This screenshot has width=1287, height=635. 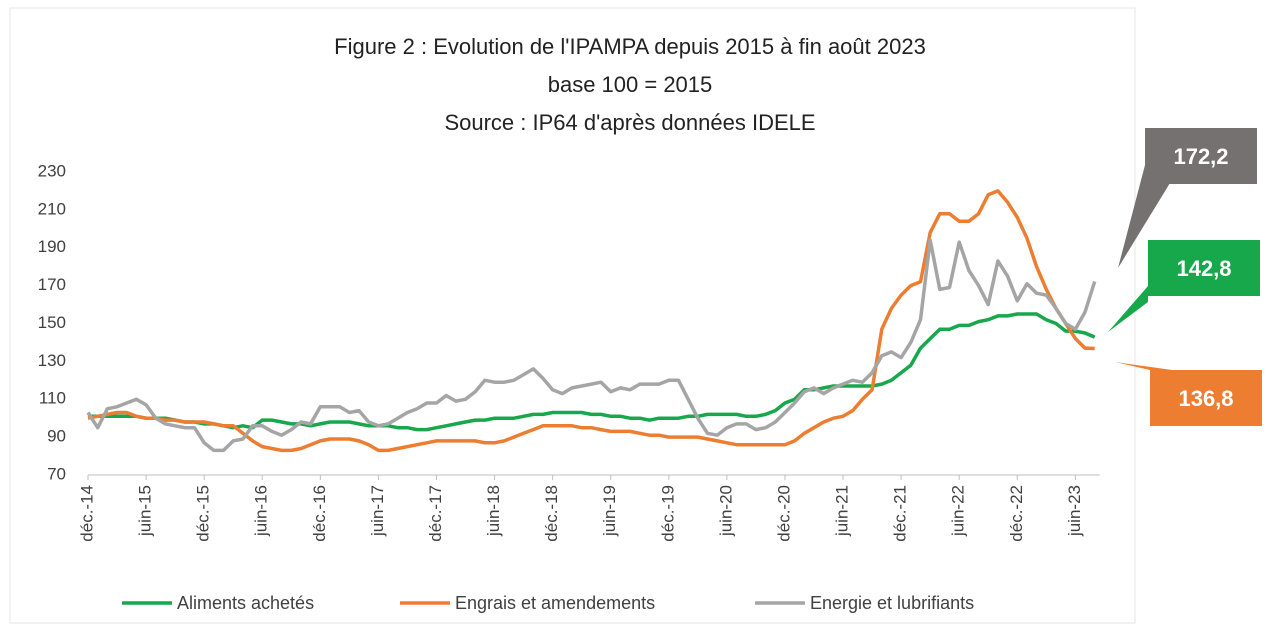 I want to click on x-tick-label: déc.-14, so click(x=86, y=513).